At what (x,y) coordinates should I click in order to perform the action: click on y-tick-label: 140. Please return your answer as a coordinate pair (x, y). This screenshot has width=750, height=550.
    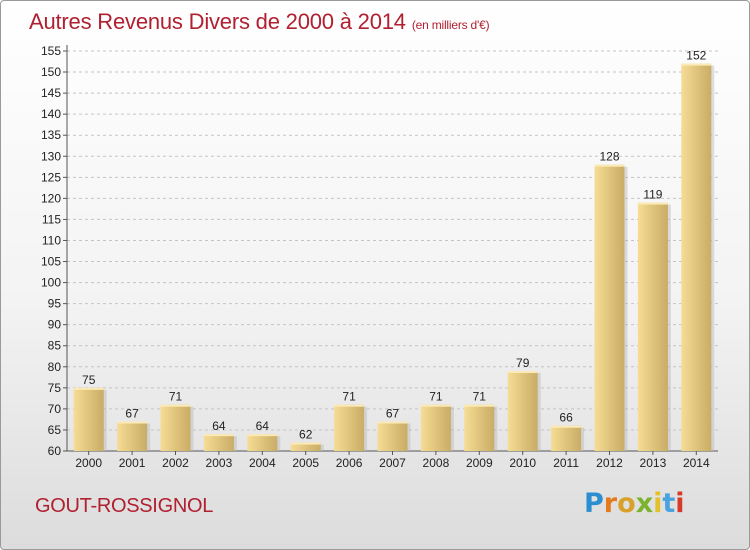
    Looking at the image, I should click on (51, 114).